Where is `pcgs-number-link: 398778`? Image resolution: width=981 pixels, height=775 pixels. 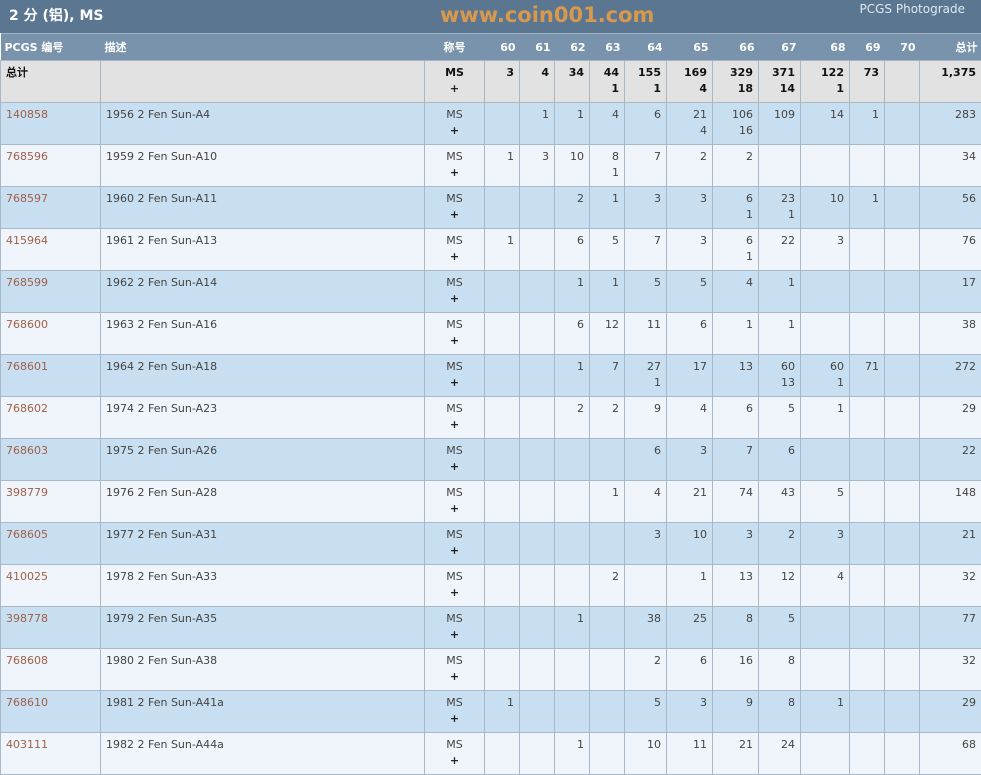 pcgs-number-link: 398778 is located at coordinates (27, 618).